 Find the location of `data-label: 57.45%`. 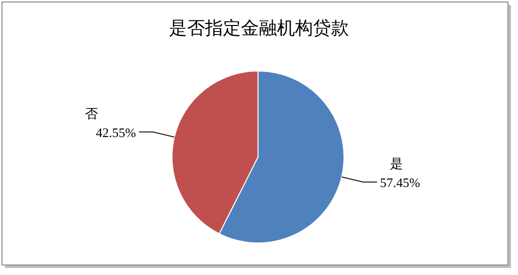

data-label: 57.45% is located at coordinates (400, 182).